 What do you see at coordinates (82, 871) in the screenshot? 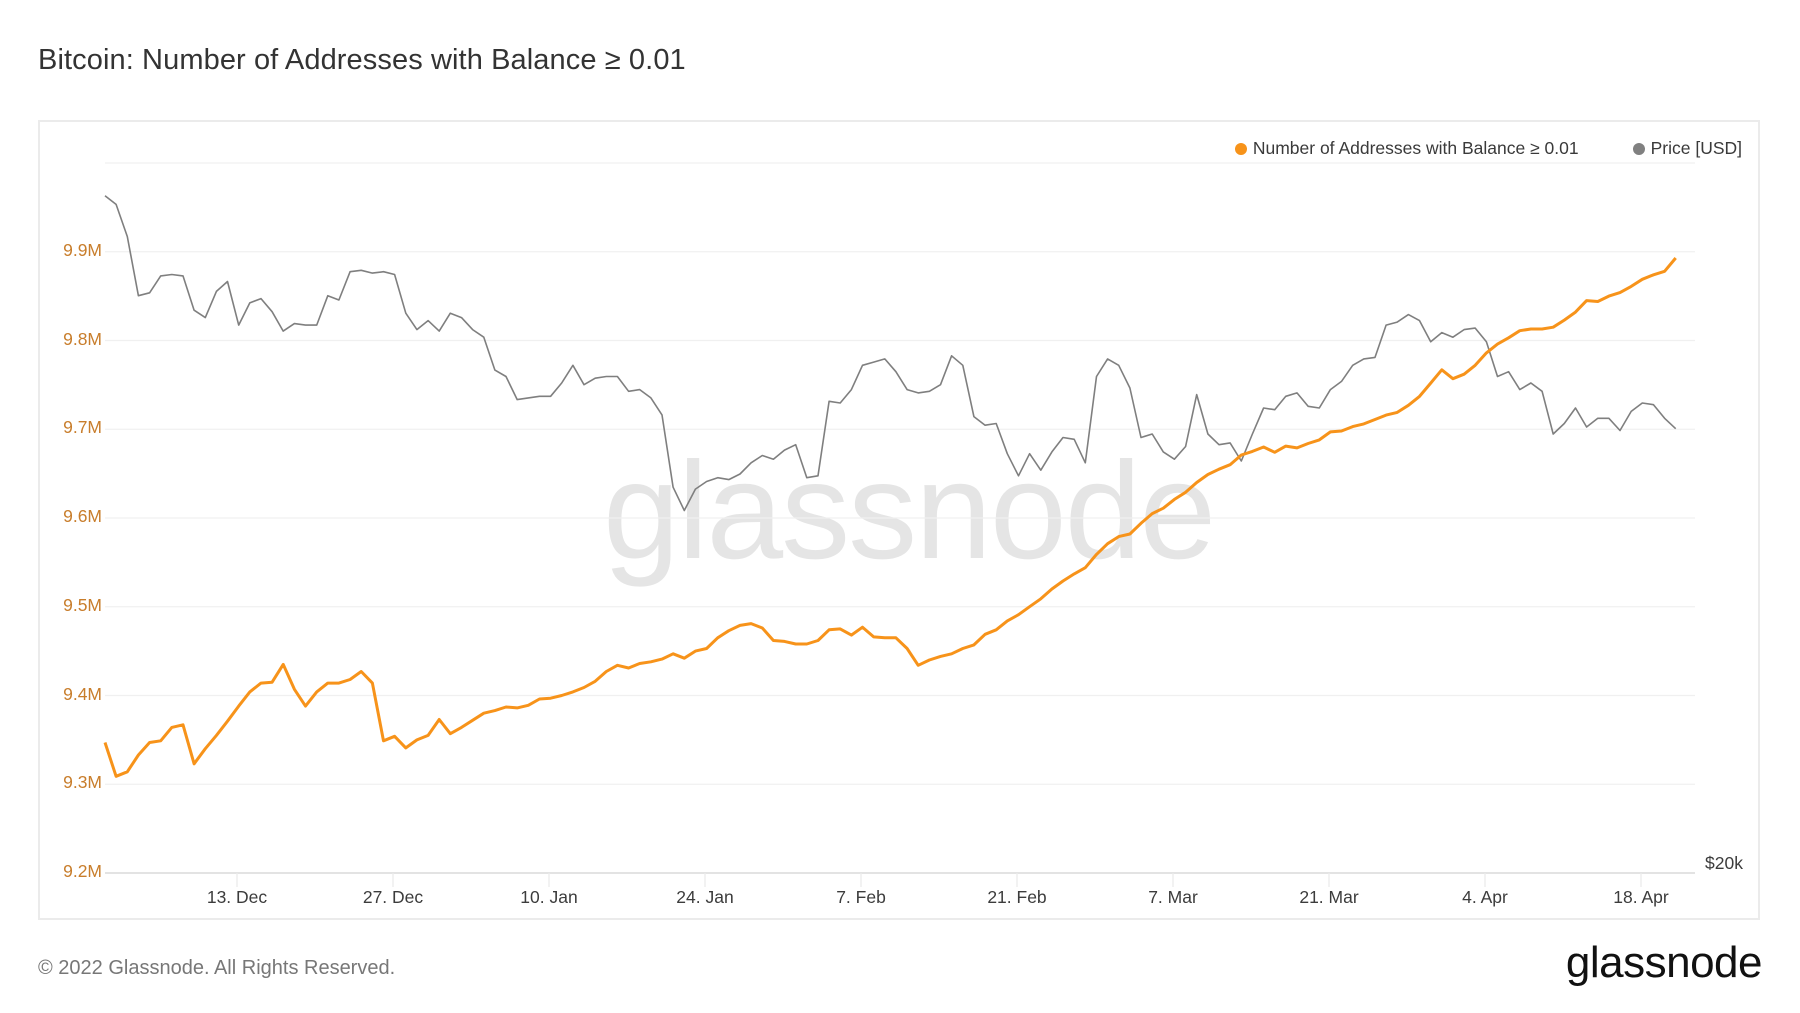
I see `y-tick-label: 9.2M` at bounding box center [82, 871].